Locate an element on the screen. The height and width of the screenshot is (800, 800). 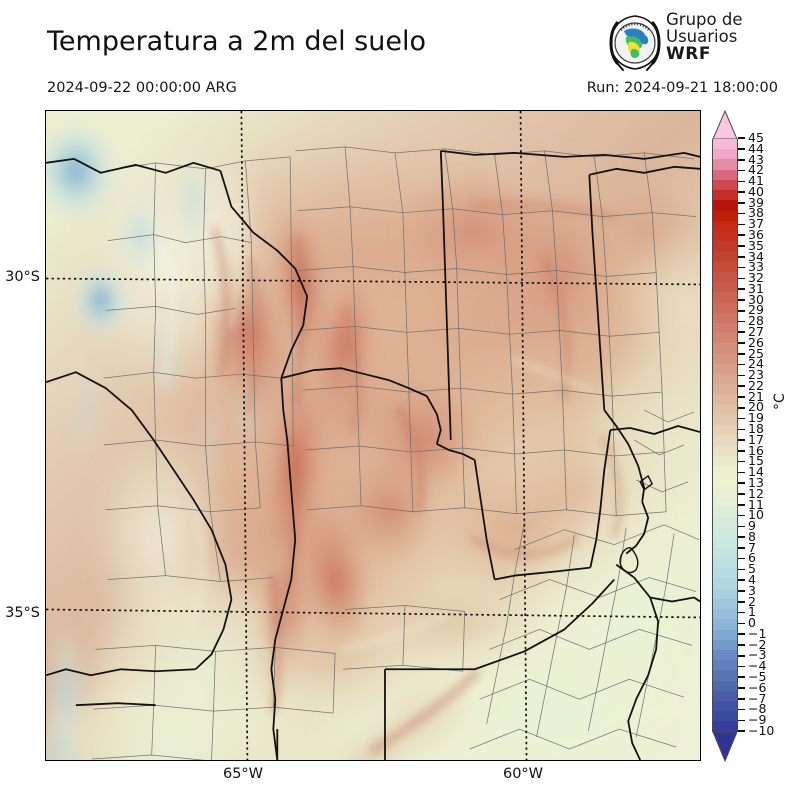
colorbar-tick-label: 10 is located at coordinates (756, 515).